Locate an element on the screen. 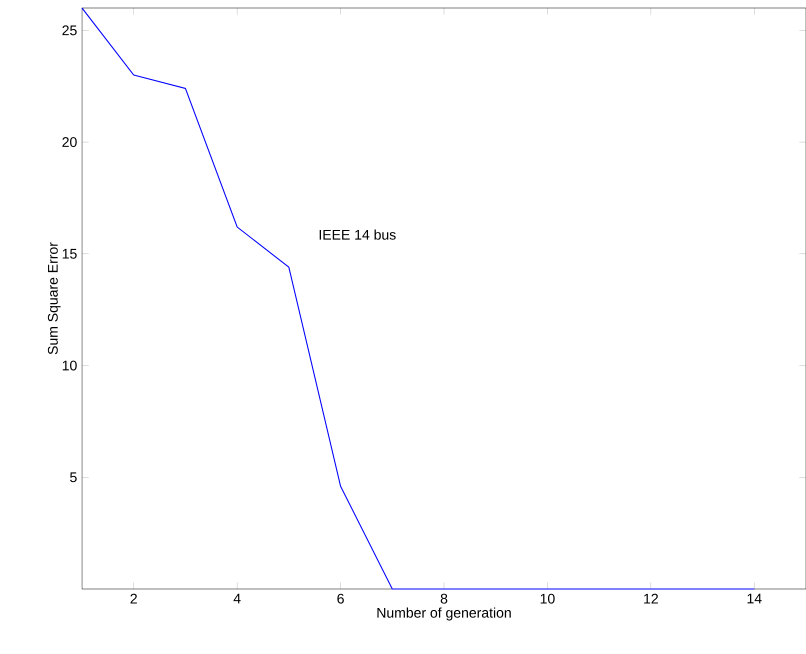 The image size is (806, 654). y-tick-label: 15 is located at coordinates (69, 253).